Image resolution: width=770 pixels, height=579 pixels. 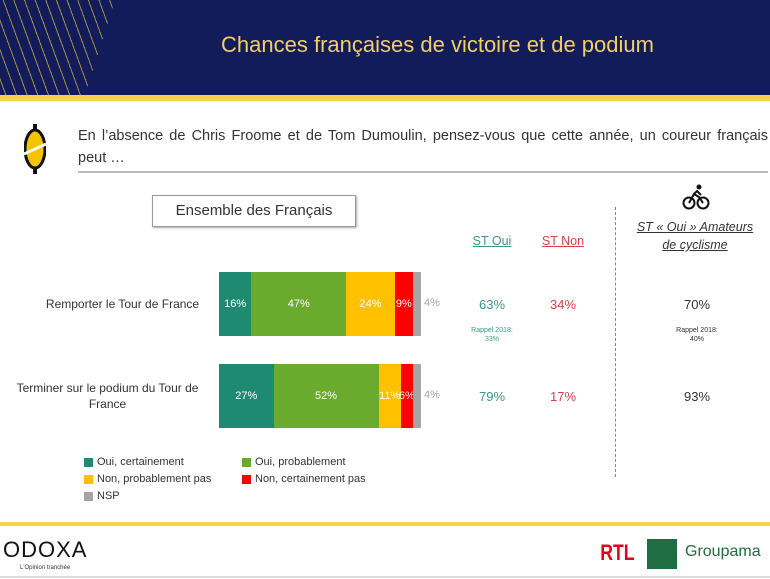 I want to click on bar-segment: 47%, so click(x=299, y=304).